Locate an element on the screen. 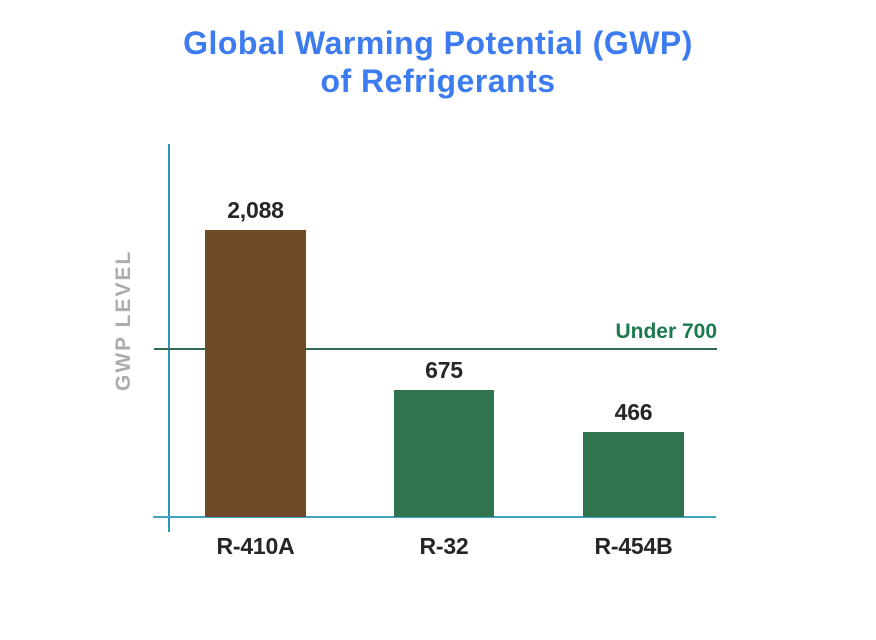 The width and height of the screenshot is (876, 640). x-axis-label-R-32: R-32 is located at coordinates (444, 546).